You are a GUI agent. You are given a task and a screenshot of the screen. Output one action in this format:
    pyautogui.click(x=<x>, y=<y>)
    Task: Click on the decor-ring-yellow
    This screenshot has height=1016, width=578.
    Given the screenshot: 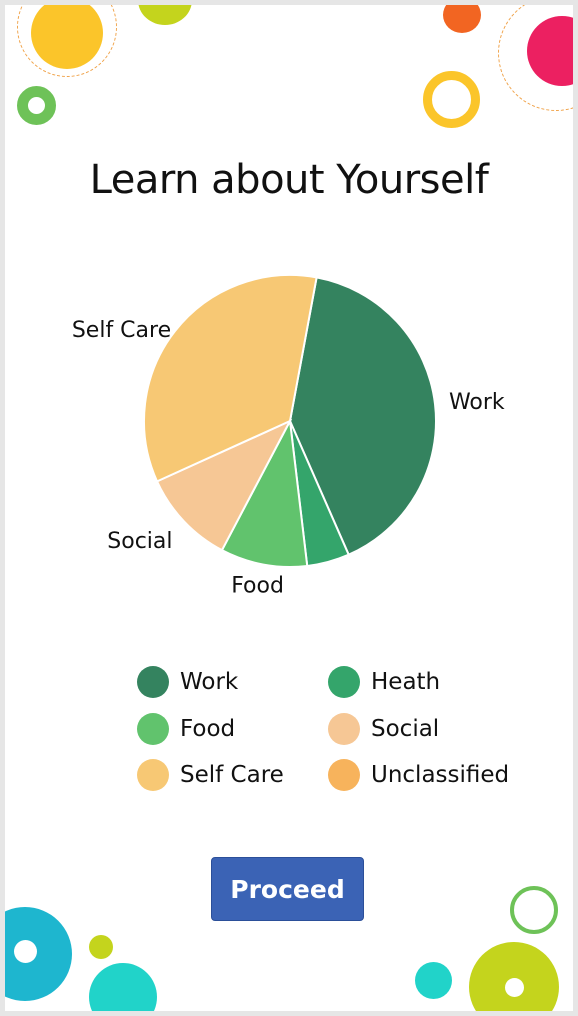 What is the action you would take?
    pyautogui.click(x=451, y=99)
    